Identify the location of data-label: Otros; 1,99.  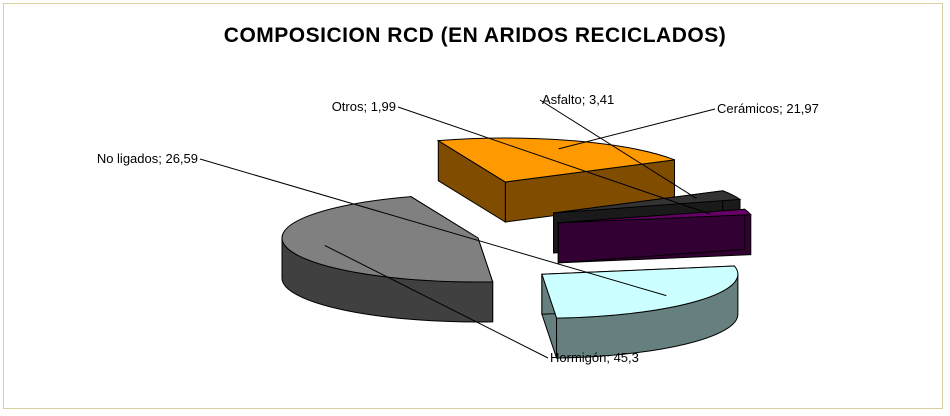
(364, 106).